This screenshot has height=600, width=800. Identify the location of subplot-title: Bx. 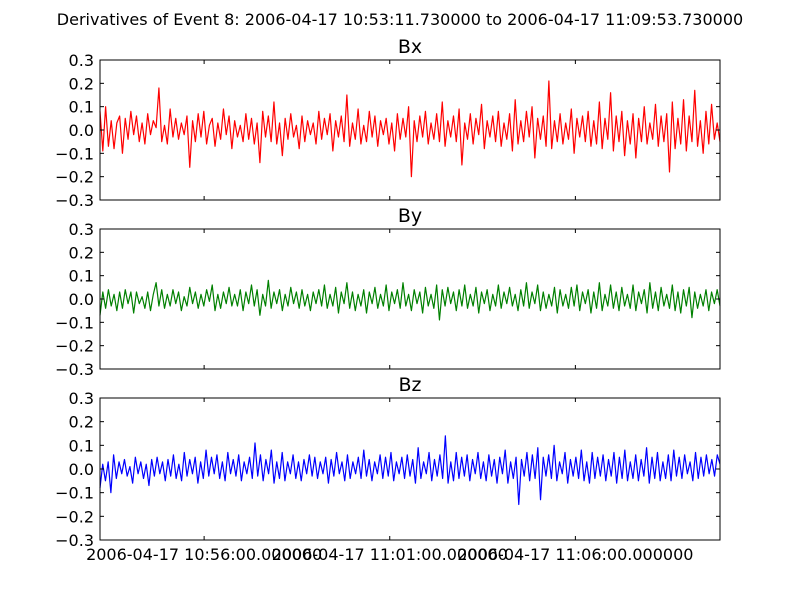
(410, 47).